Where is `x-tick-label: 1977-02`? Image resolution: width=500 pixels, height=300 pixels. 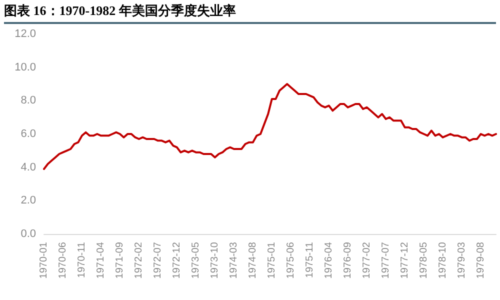 x-tick-label: 1977-02 is located at coordinates (366, 260).